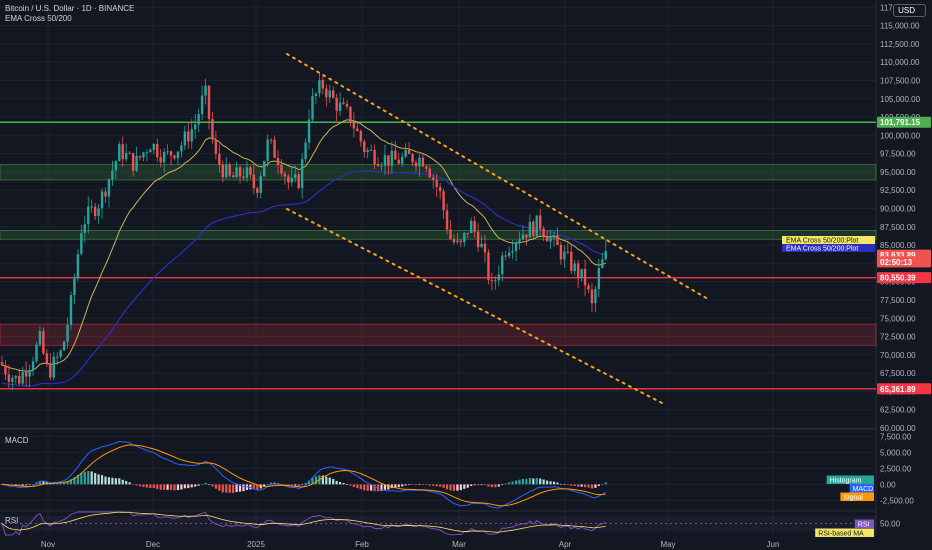  Describe the element at coordinates (900, 99) in the screenshot. I see `price-tick-label: 105,000.00` at that location.